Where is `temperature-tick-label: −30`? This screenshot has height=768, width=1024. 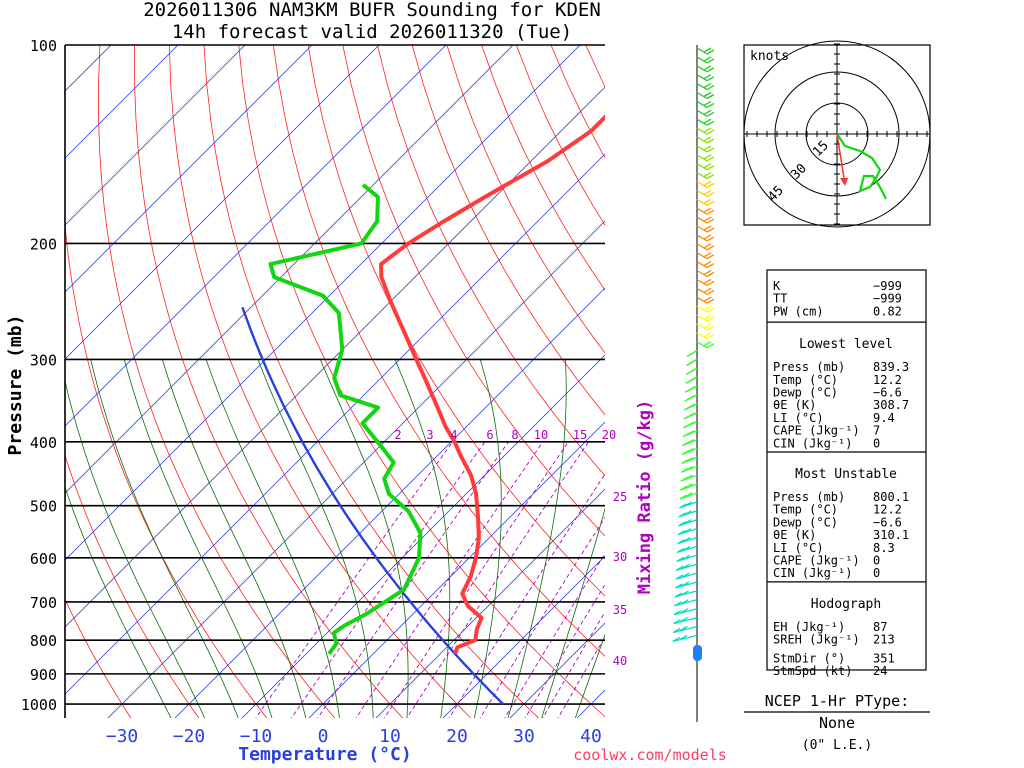 temperature-tick-label: −30 is located at coordinates (122, 736).